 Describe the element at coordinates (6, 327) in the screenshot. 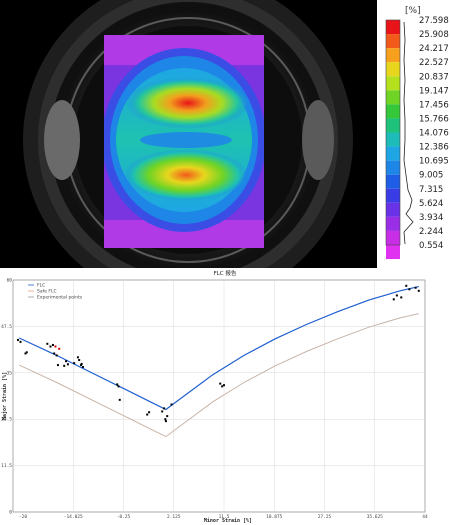

I see `y-tick-label: 47.5` at that location.